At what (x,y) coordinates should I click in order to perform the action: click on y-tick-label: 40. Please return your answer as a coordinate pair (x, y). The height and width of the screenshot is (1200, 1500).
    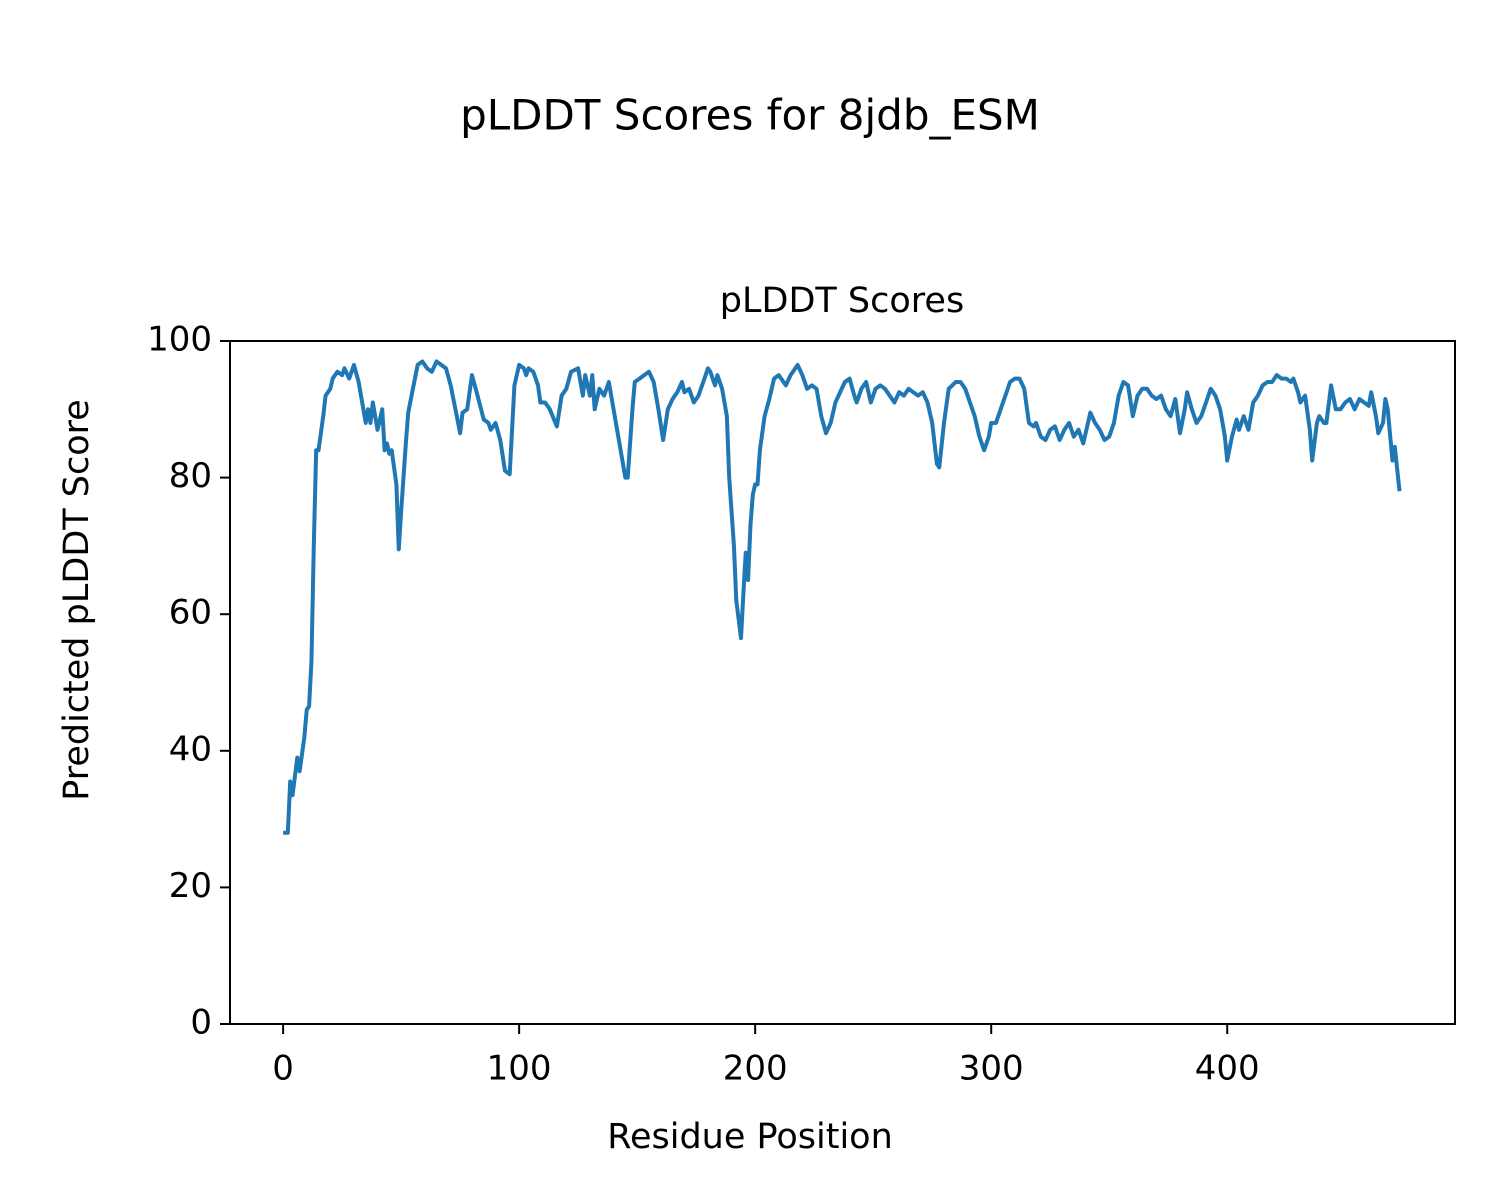
    Looking at the image, I should click on (190, 749).